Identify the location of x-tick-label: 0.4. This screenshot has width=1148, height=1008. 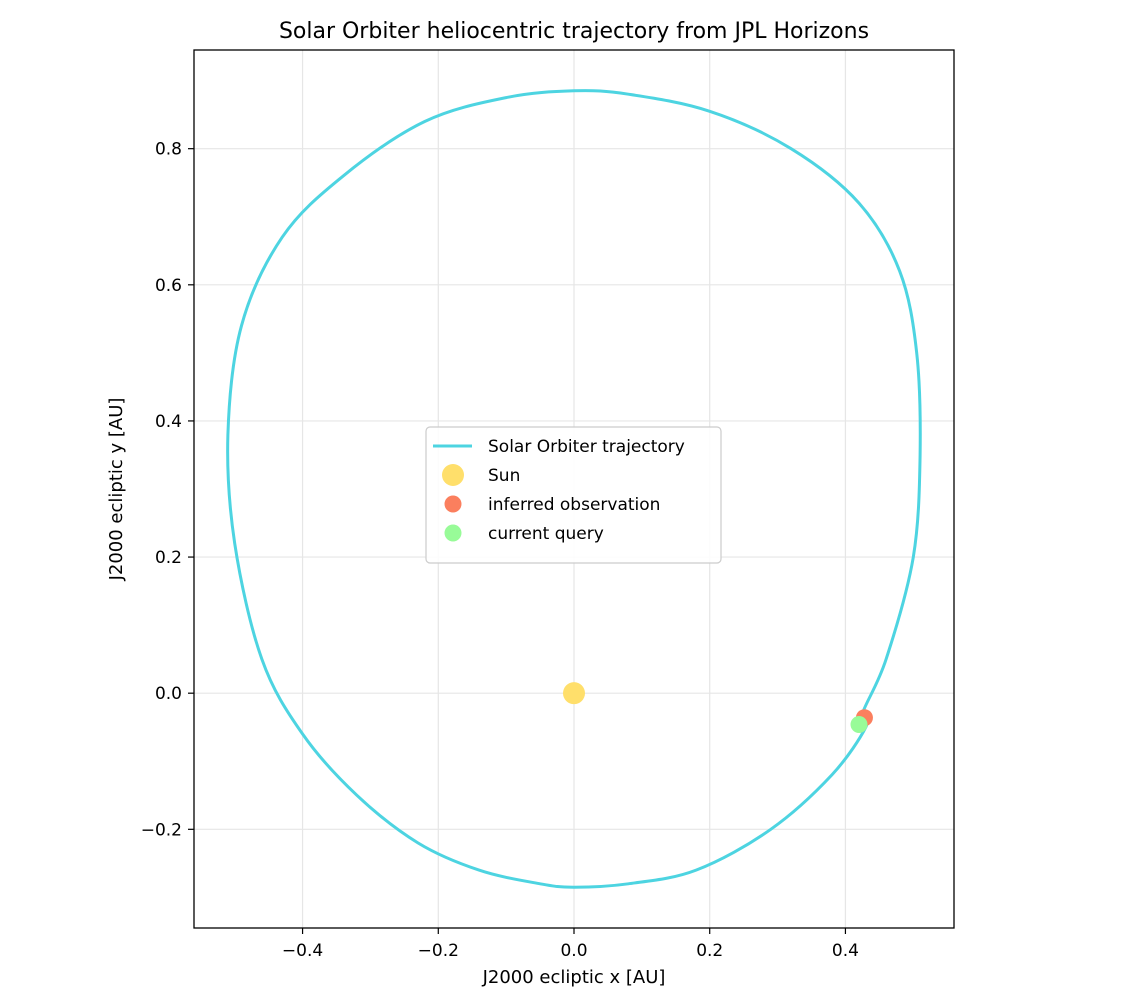
(845, 951).